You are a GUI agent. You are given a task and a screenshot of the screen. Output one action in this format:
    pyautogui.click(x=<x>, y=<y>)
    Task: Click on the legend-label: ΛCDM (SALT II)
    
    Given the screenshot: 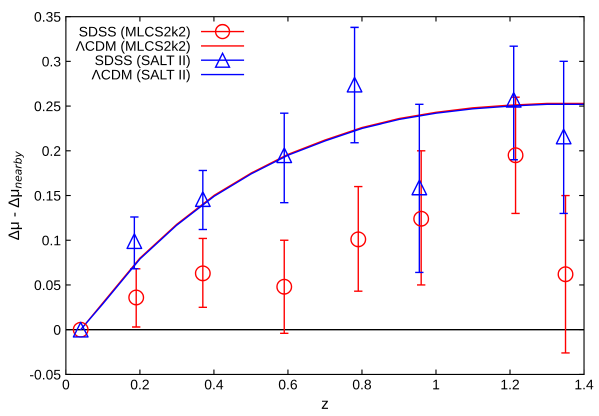 What is the action you would take?
    pyautogui.click(x=141, y=75)
    